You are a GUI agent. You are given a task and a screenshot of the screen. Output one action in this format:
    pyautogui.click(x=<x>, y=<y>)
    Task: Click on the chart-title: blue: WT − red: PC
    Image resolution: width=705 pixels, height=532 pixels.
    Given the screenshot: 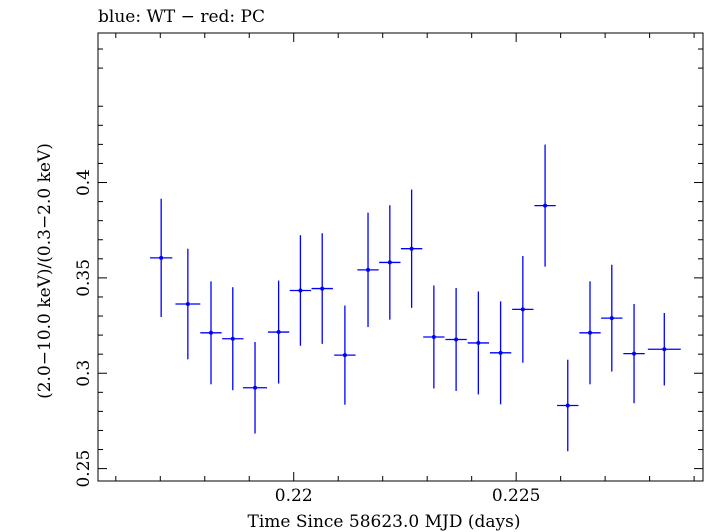 What is the action you would take?
    pyautogui.click(x=181, y=17)
    